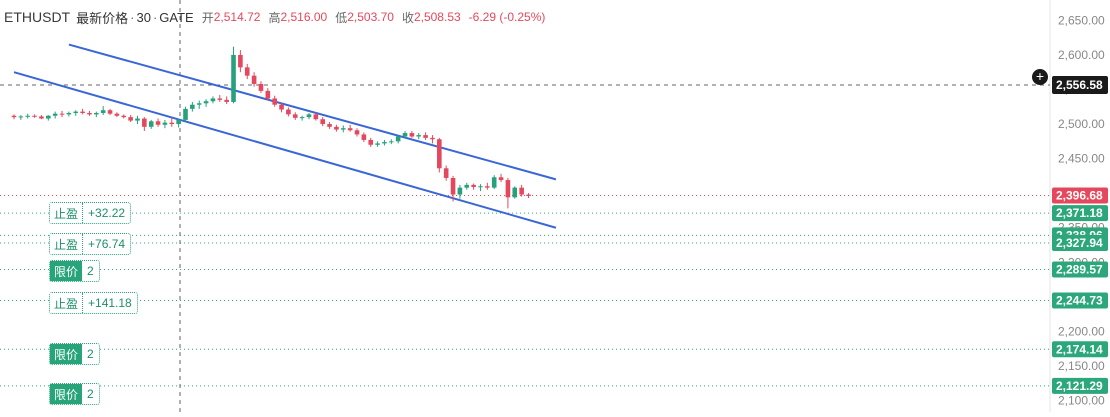 Image resolution: width=1110 pixels, height=417 pixels. Describe the element at coordinates (110, 303) in the screenshot. I see `order-pnl-value: +141.18` at that location.